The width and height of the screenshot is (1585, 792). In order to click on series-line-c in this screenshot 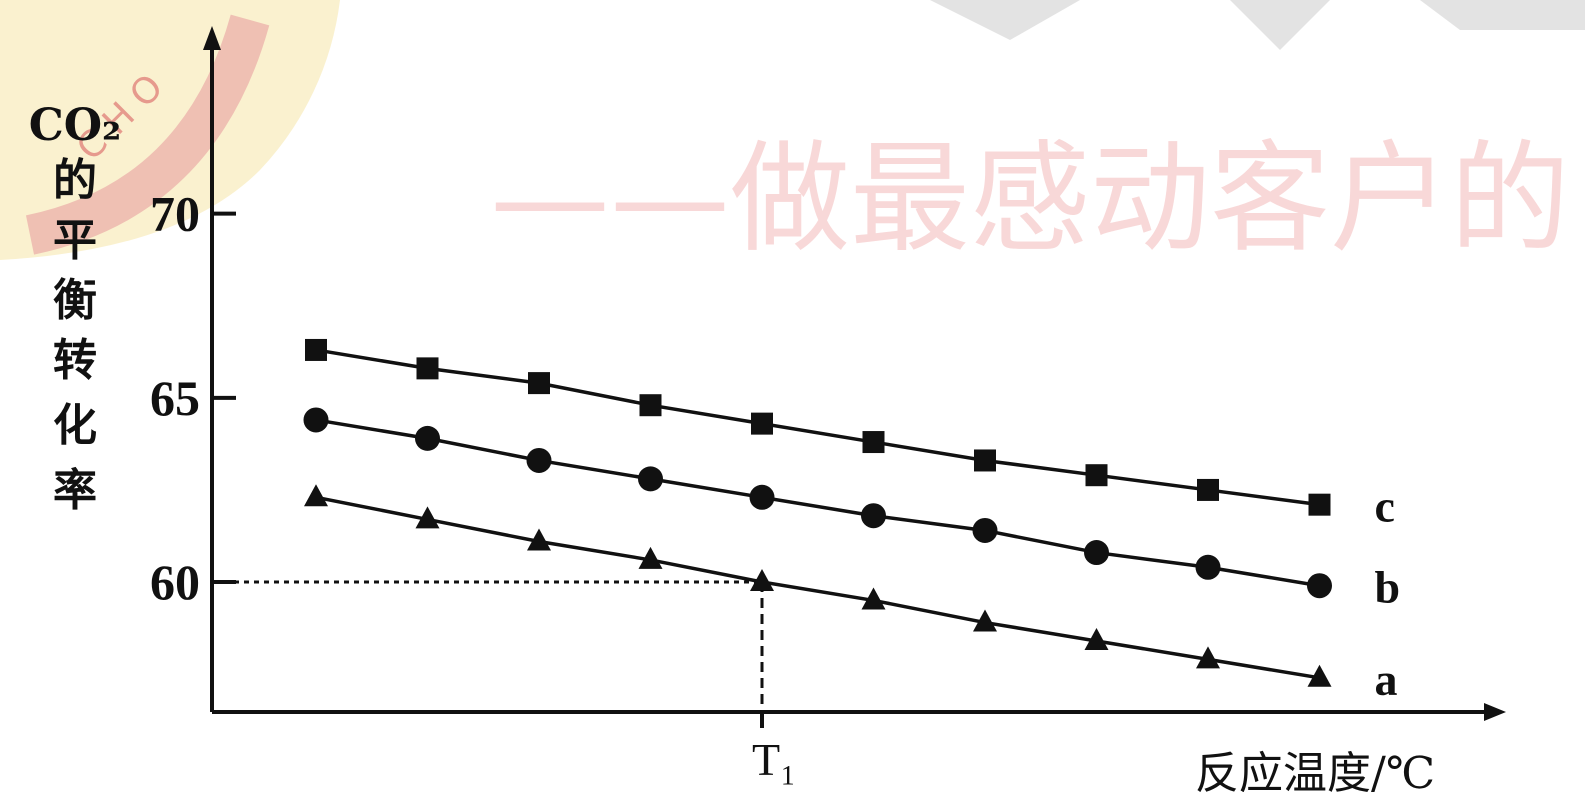, I will do `click(817, 427)`.